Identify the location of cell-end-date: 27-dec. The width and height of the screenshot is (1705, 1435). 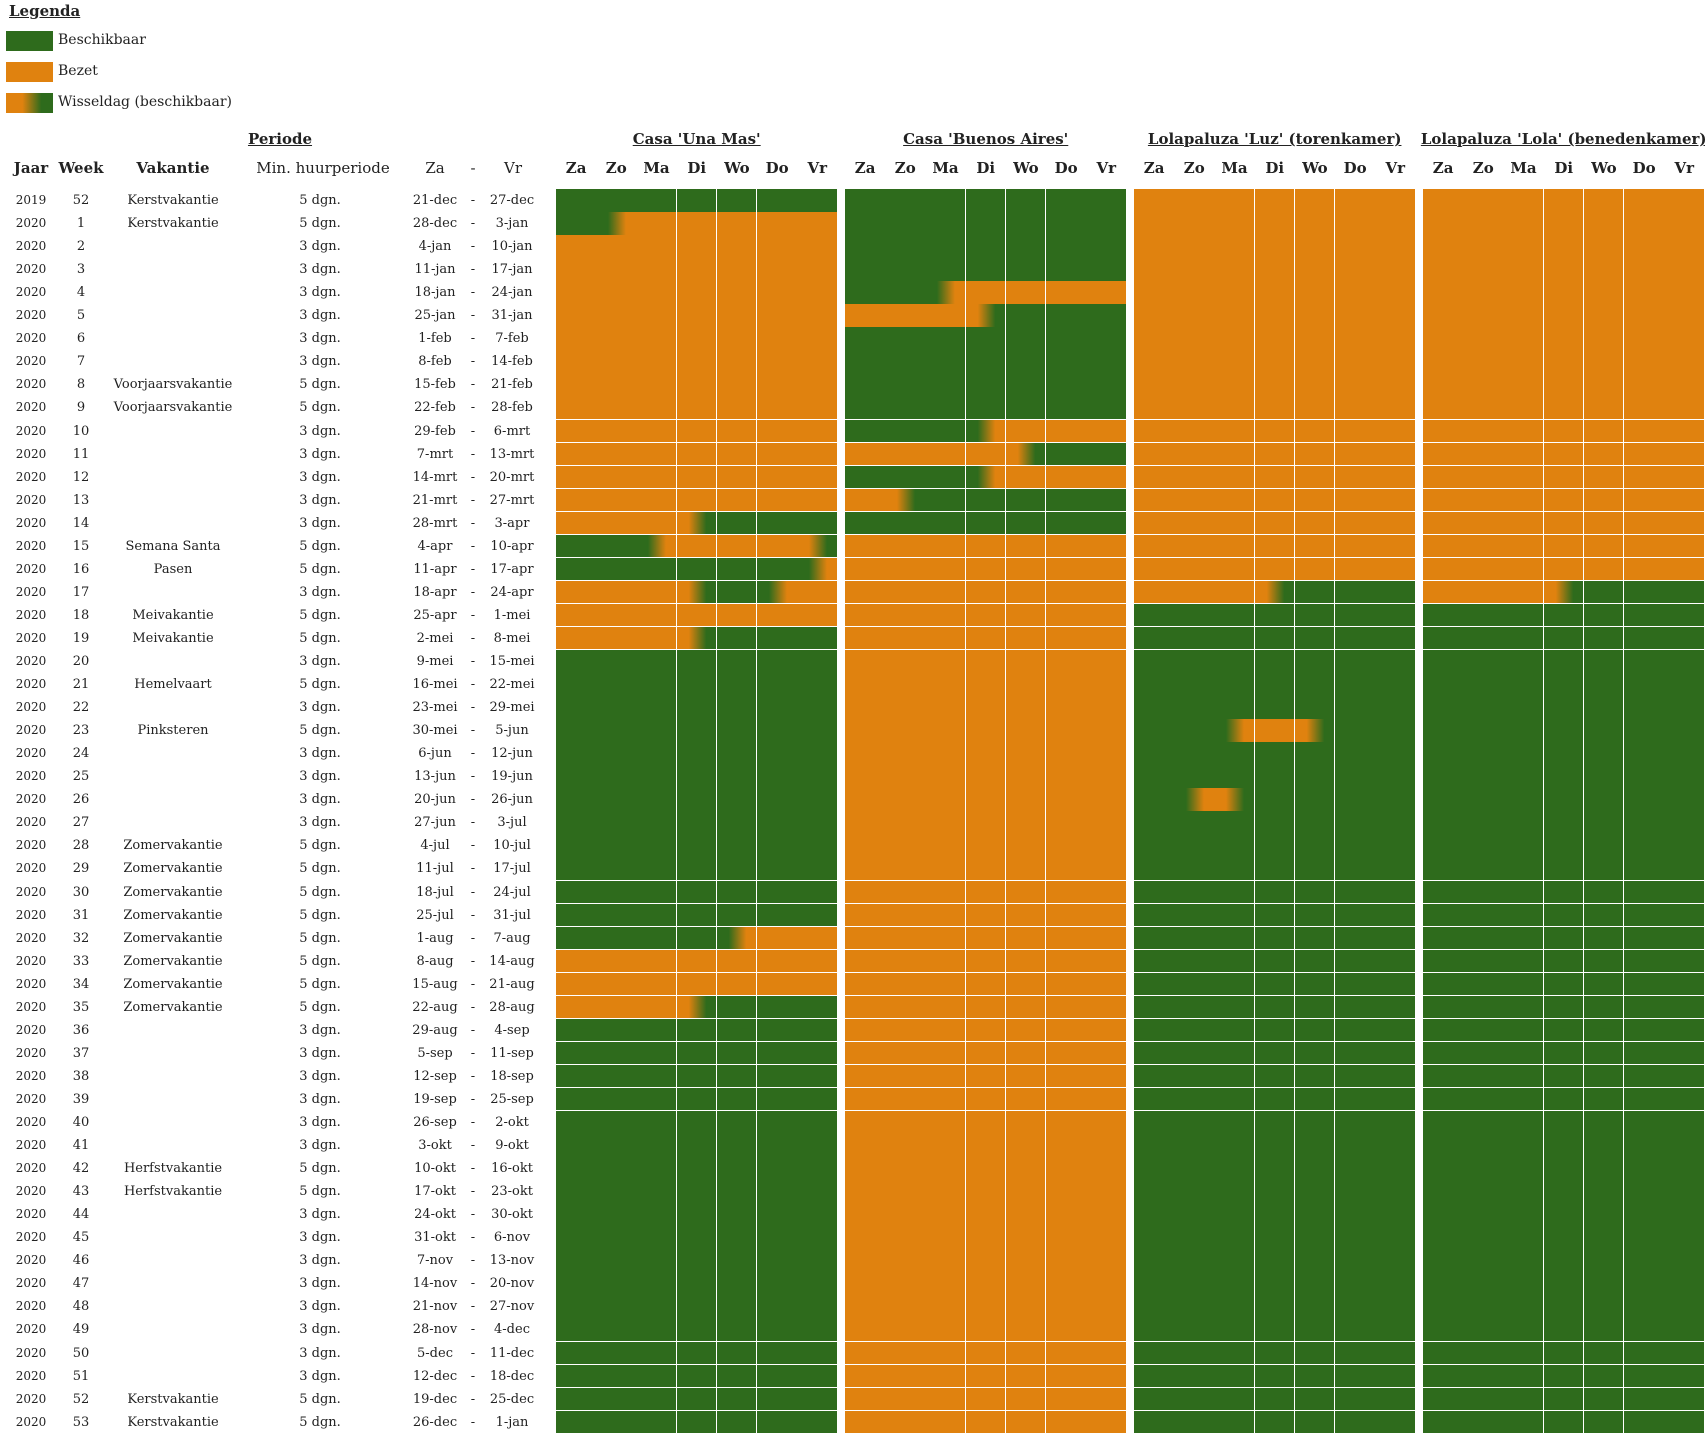
(512, 200).